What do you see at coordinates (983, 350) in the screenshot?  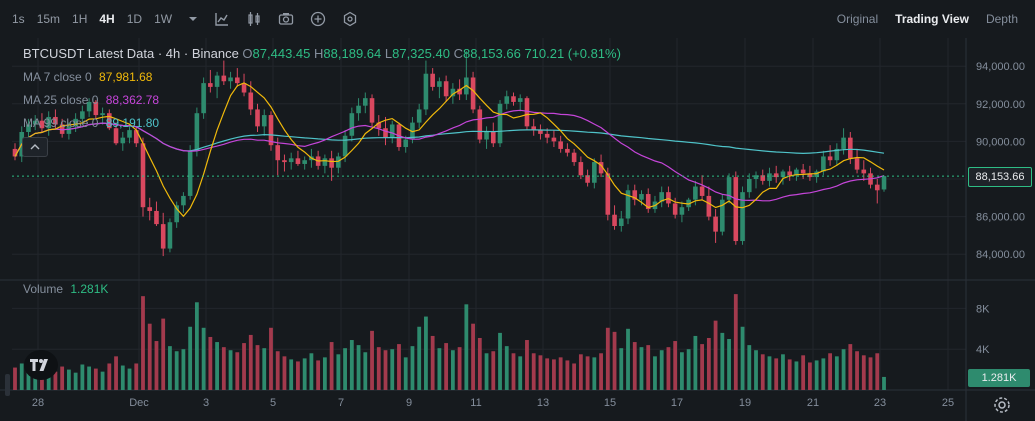 I see `volume-tick-label: 4K` at bounding box center [983, 350].